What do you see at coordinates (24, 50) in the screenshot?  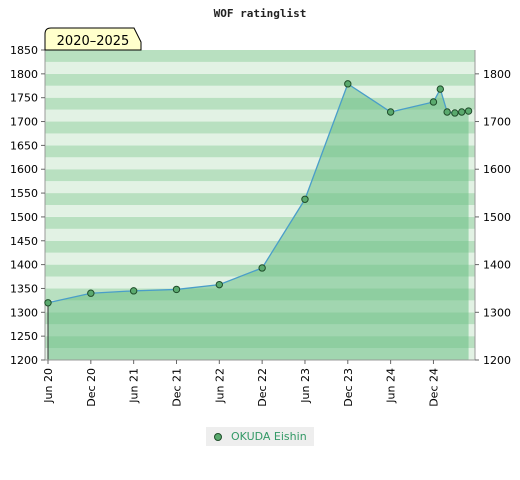 I see `y-tick-label-left: 1850` at bounding box center [24, 50].